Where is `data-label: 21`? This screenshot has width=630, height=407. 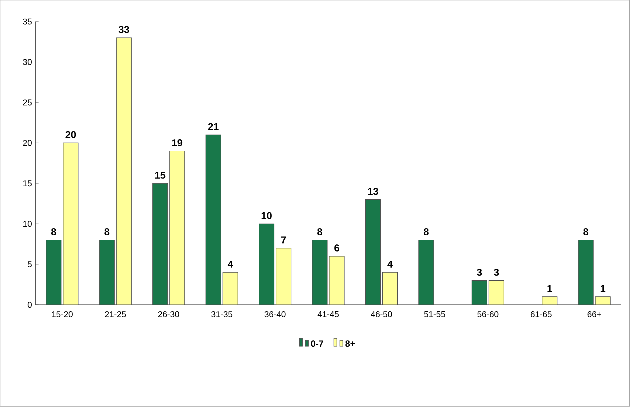 data-label: 21 is located at coordinates (213, 126).